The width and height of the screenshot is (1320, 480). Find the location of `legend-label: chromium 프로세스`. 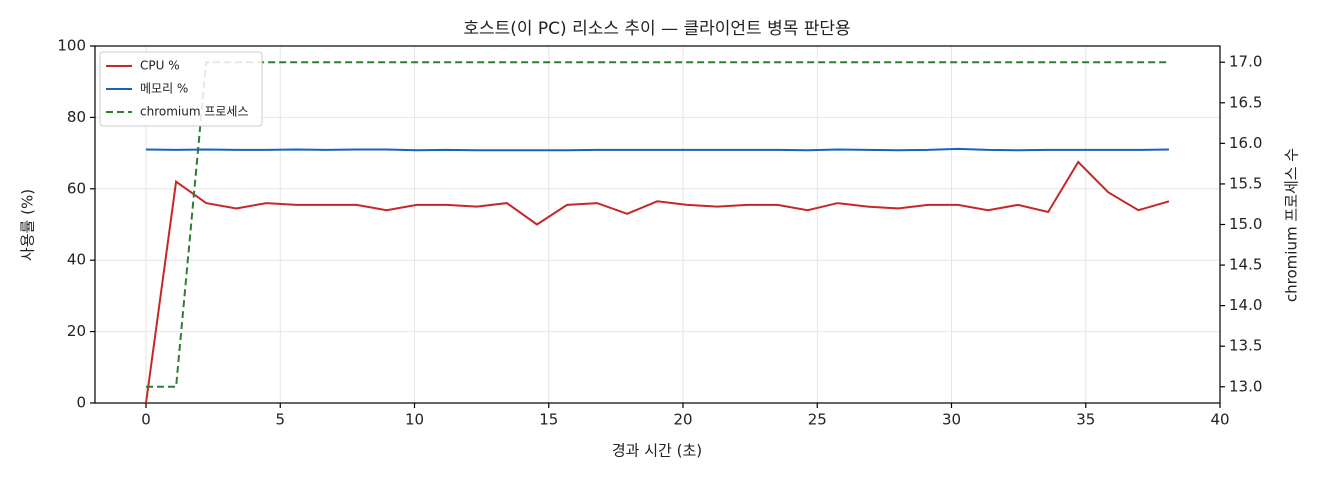

legend-label: chromium 프로세스 is located at coordinates (194, 112).